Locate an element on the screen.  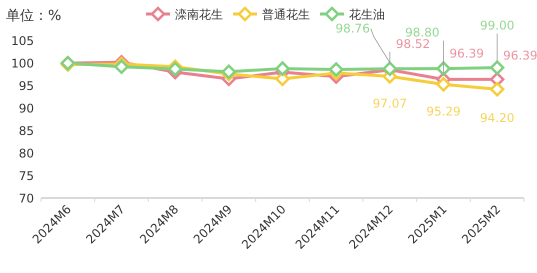
y-tick-label: 70 is located at coordinates (26, 199).